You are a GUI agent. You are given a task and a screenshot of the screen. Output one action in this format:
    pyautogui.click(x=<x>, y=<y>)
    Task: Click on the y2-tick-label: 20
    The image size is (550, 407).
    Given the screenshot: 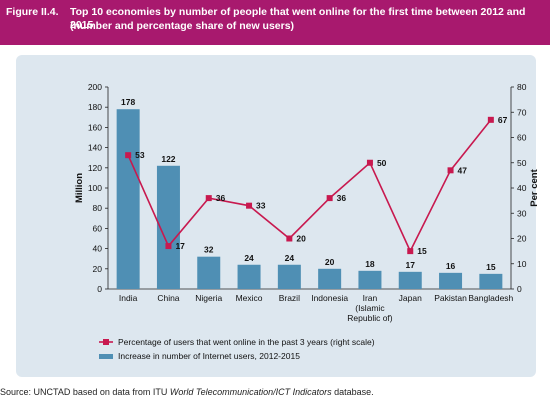 What is the action you would take?
    pyautogui.click(x=522, y=239)
    